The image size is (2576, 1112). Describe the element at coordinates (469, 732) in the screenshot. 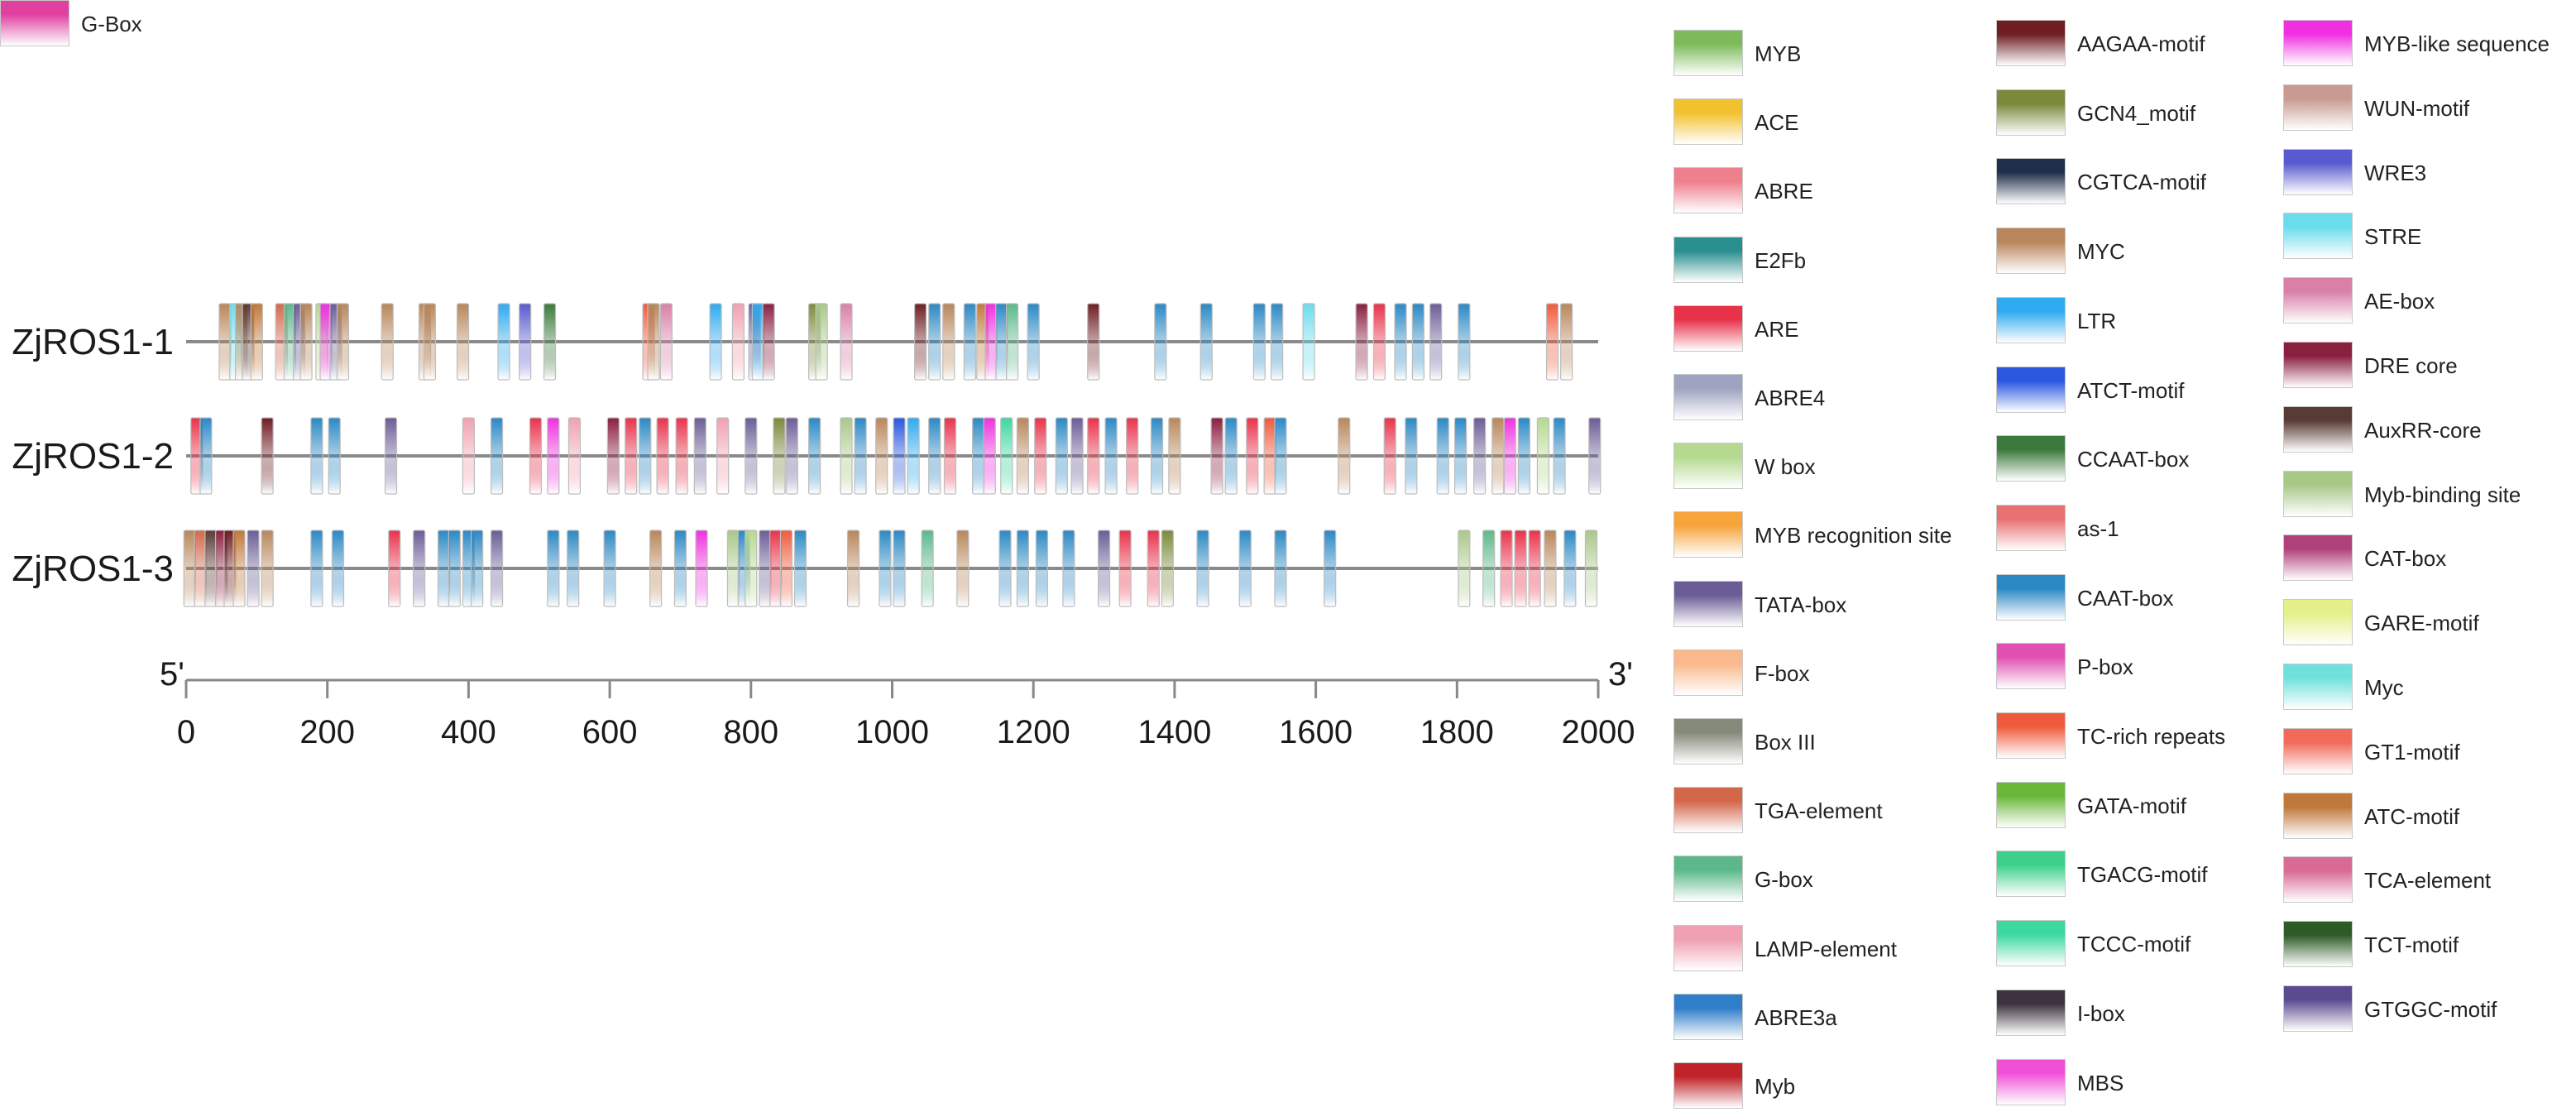

I see `axis-tick-label: 400` at that location.